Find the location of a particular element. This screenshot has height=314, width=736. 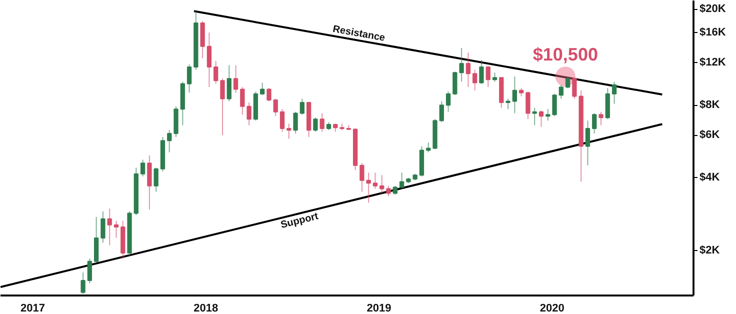

text: Support is located at coordinates (300, 220).